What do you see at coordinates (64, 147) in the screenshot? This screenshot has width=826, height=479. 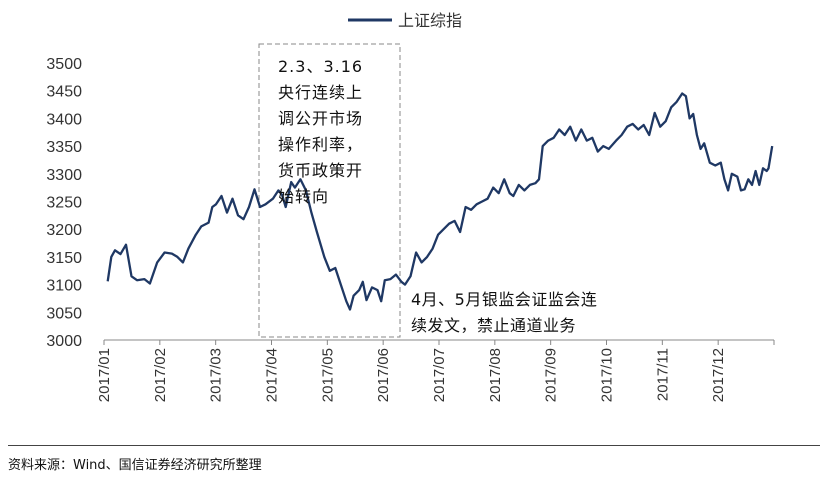 I see `y-tick-label: 3350` at bounding box center [64, 147].